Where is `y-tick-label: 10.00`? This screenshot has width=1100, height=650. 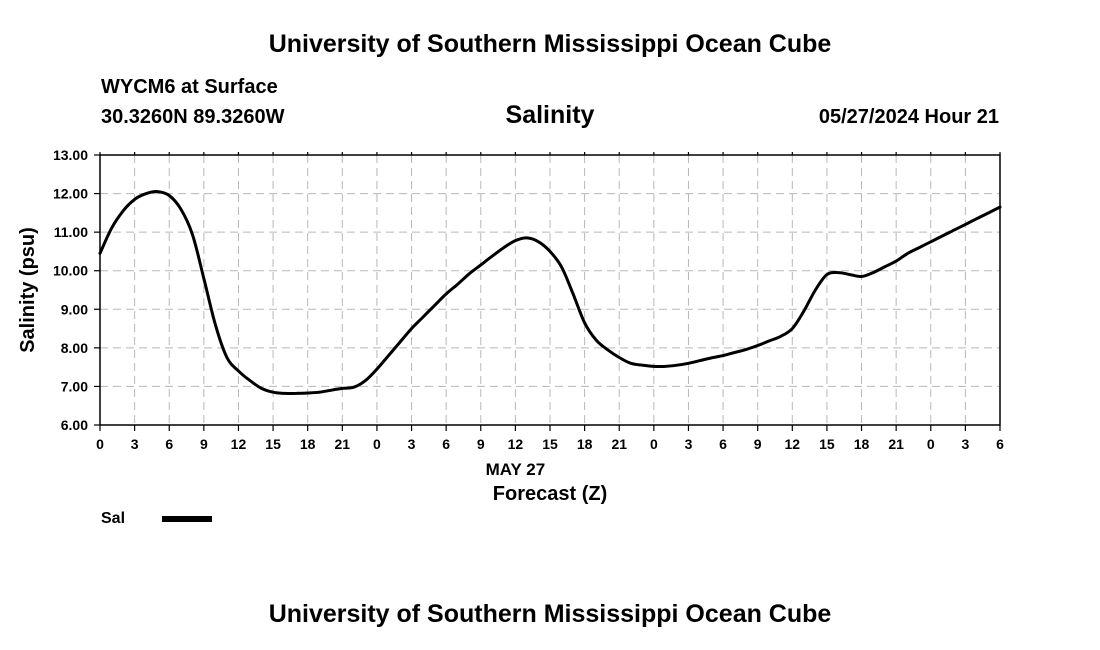 y-tick-label: 10.00 is located at coordinates (70, 271).